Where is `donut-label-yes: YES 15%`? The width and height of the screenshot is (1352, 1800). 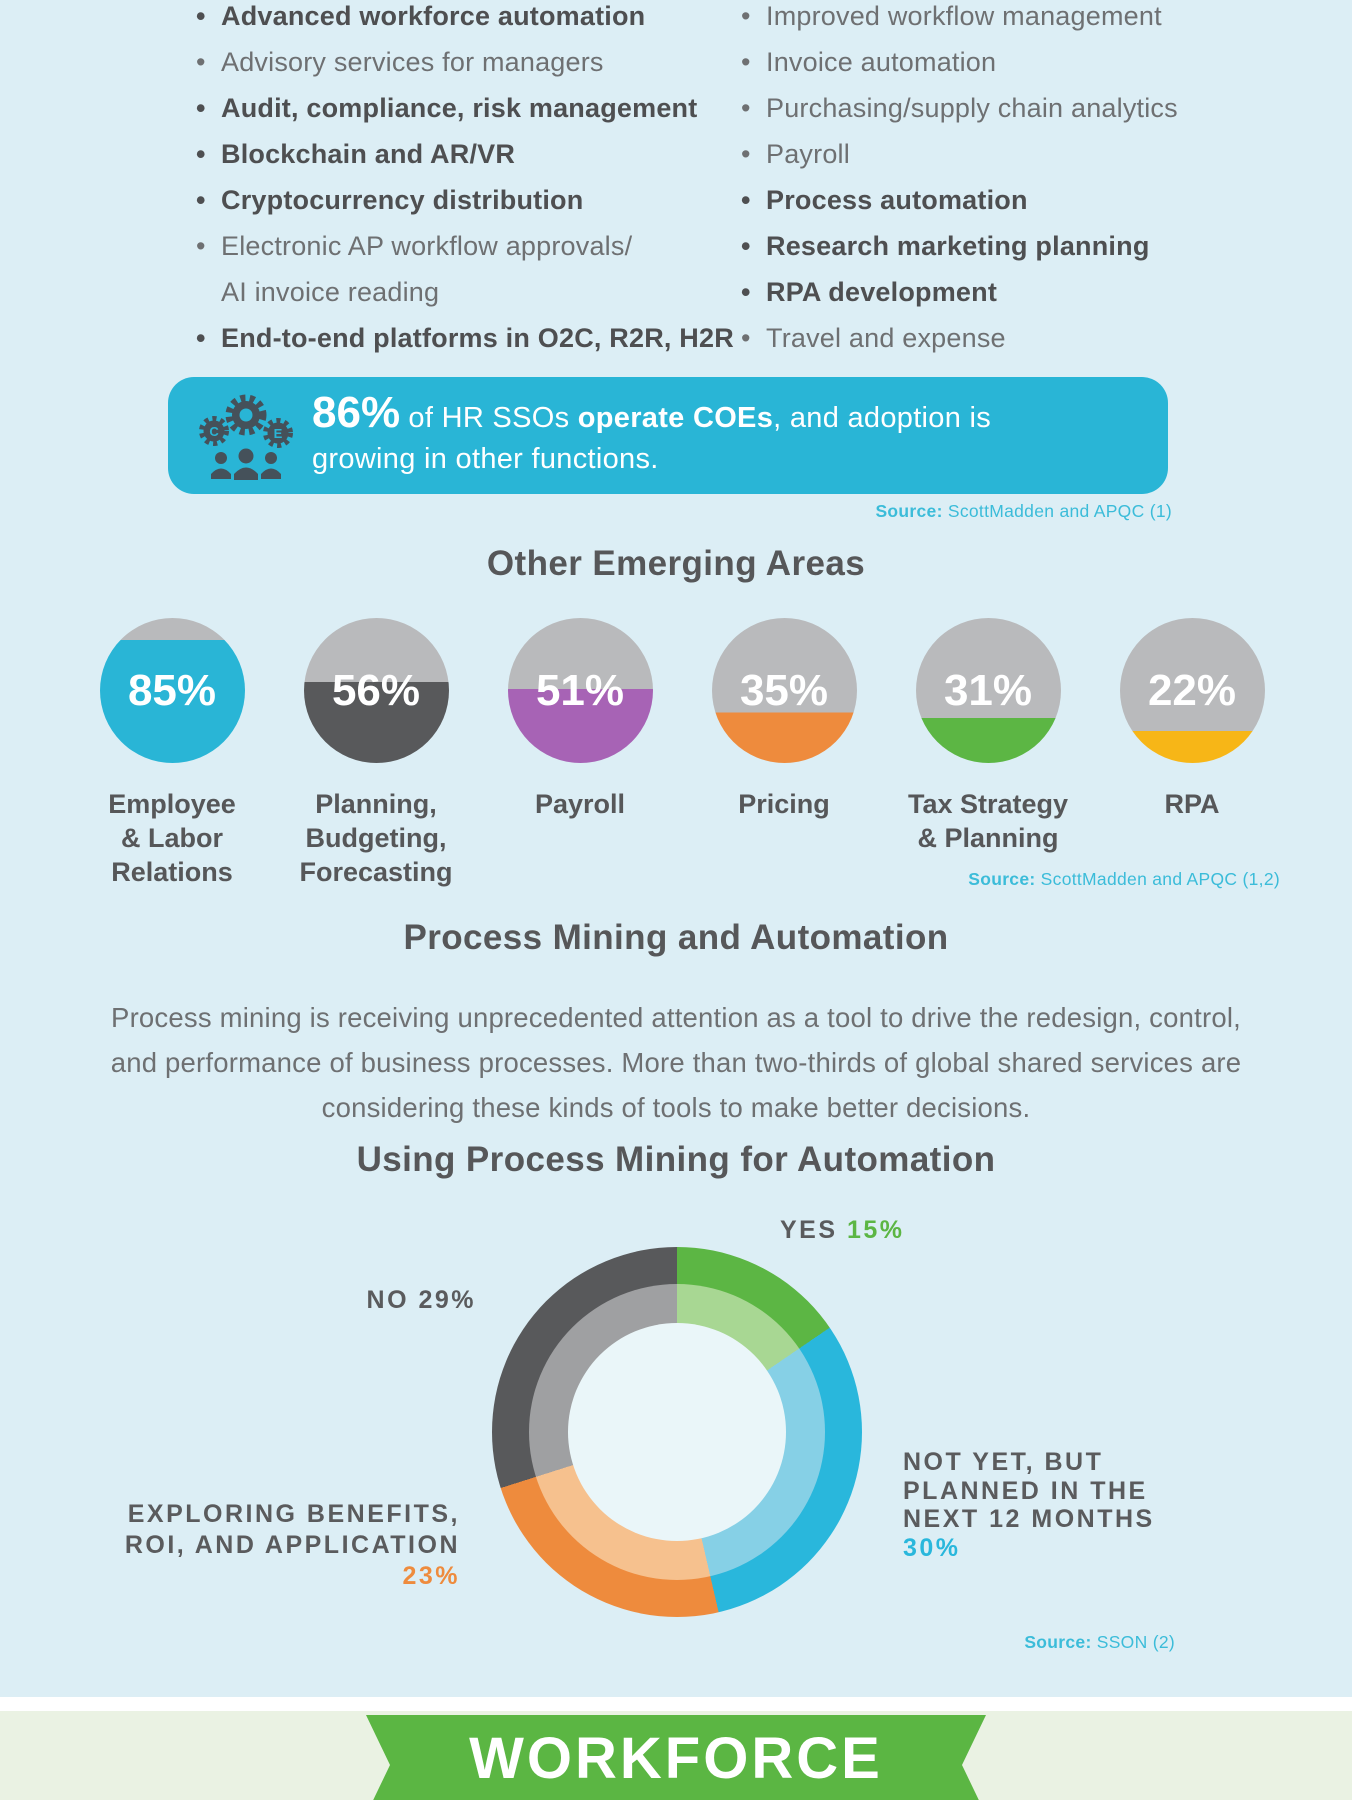
donut-label-yes: YES 15% is located at coordinates (842, 1230).